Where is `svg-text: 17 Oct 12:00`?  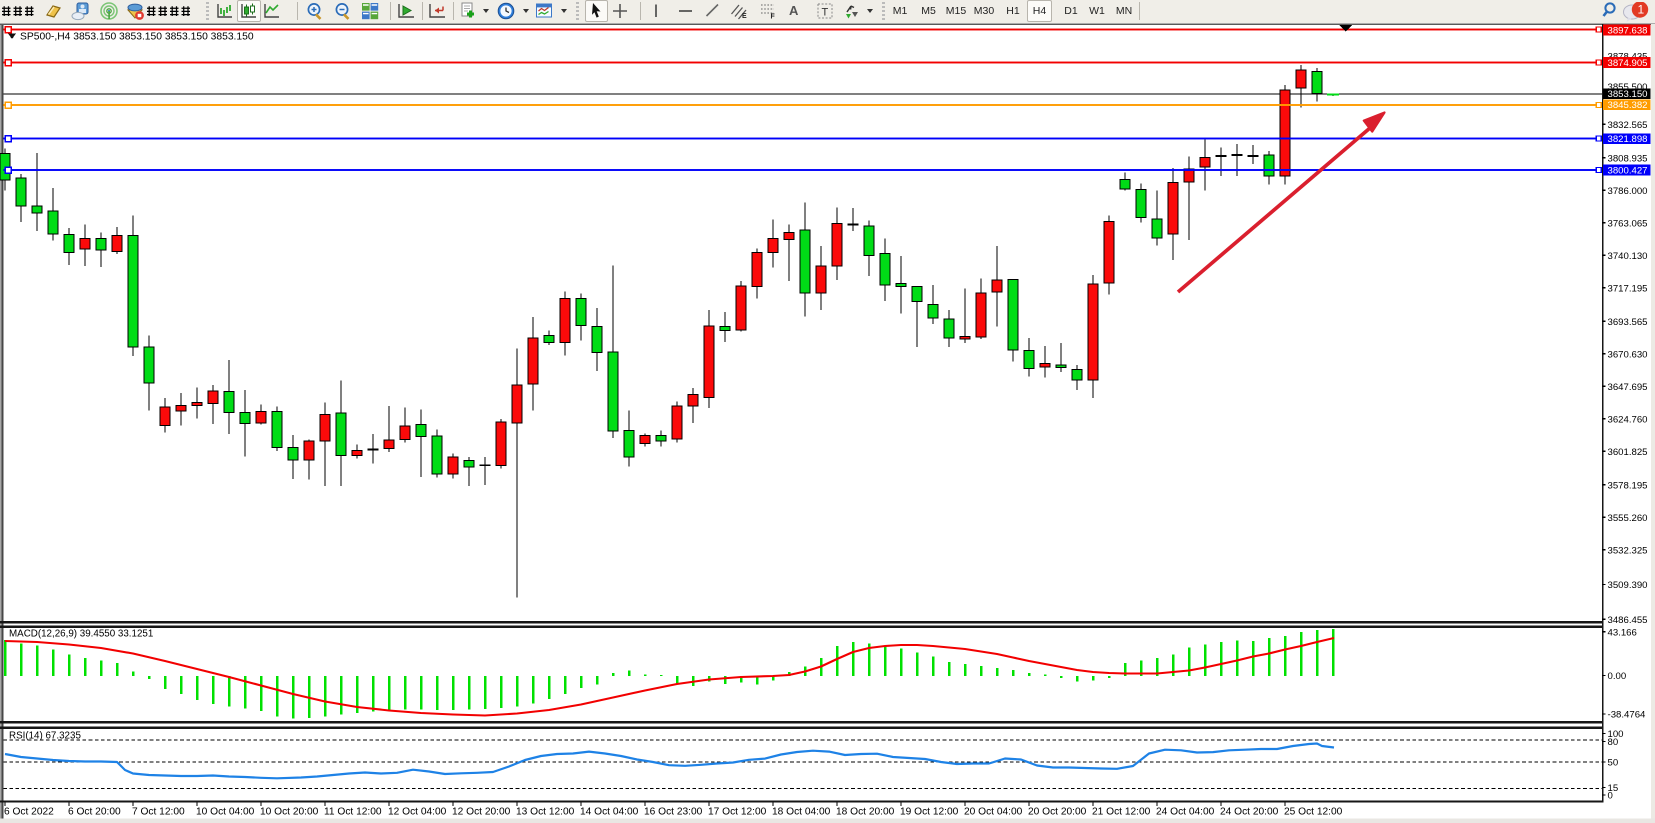 svg-text: 17 Oct 12:00 is located at coordinates (737, 812).